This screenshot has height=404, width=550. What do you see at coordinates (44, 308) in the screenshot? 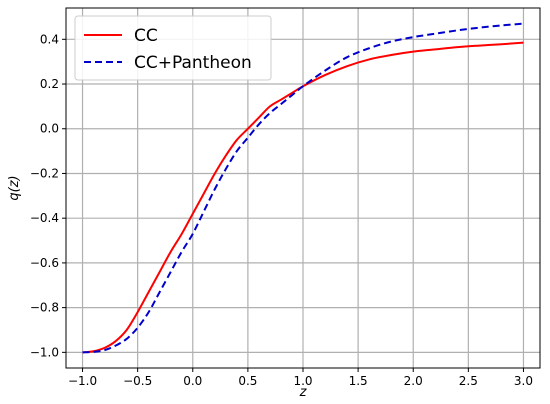
I see `y-tick-label: −0.8` at bounding box center [44, 308].